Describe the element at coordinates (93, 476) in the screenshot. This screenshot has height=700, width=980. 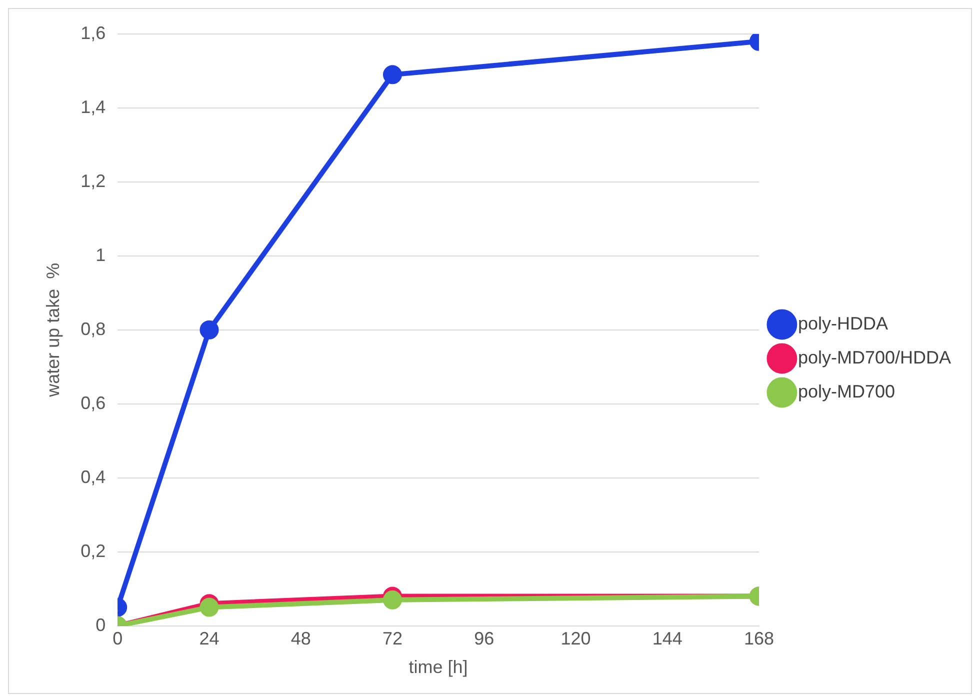
I see `y-tick-label: 0,4` at that location.